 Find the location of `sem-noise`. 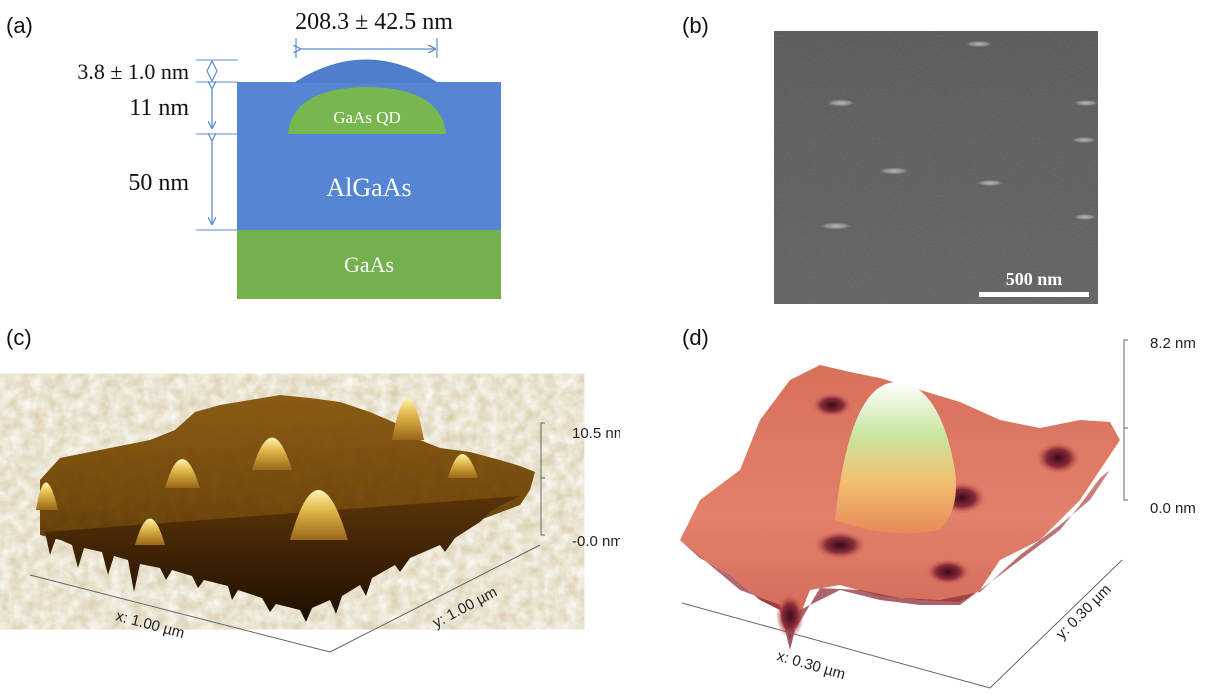

sem-noise is located at coordinates (936, 167).